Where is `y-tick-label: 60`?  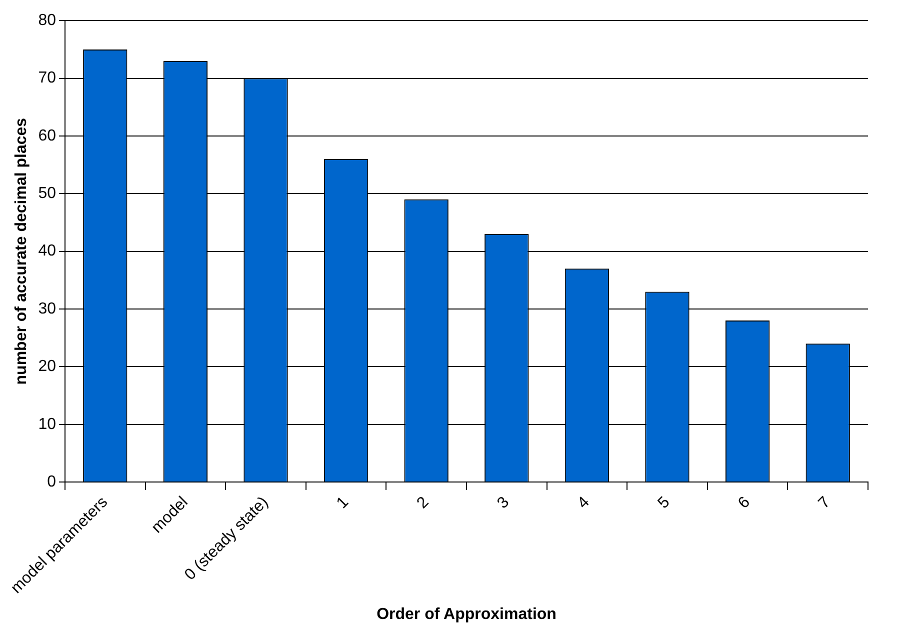 y-tick-label: 60 is located at coordinates (47, 135).